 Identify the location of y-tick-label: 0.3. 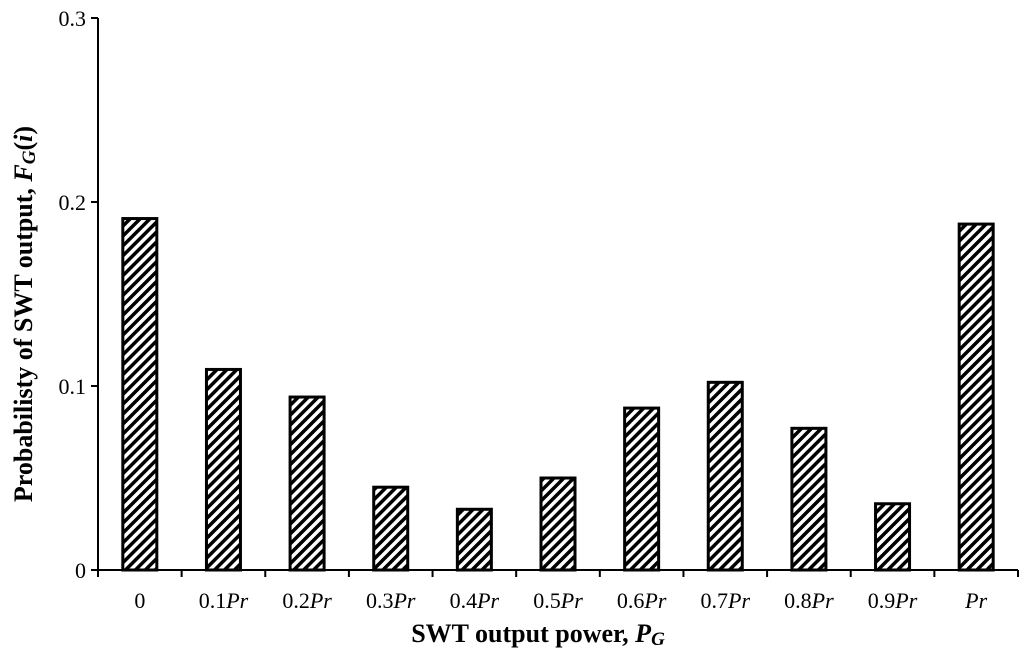
(73, 18).